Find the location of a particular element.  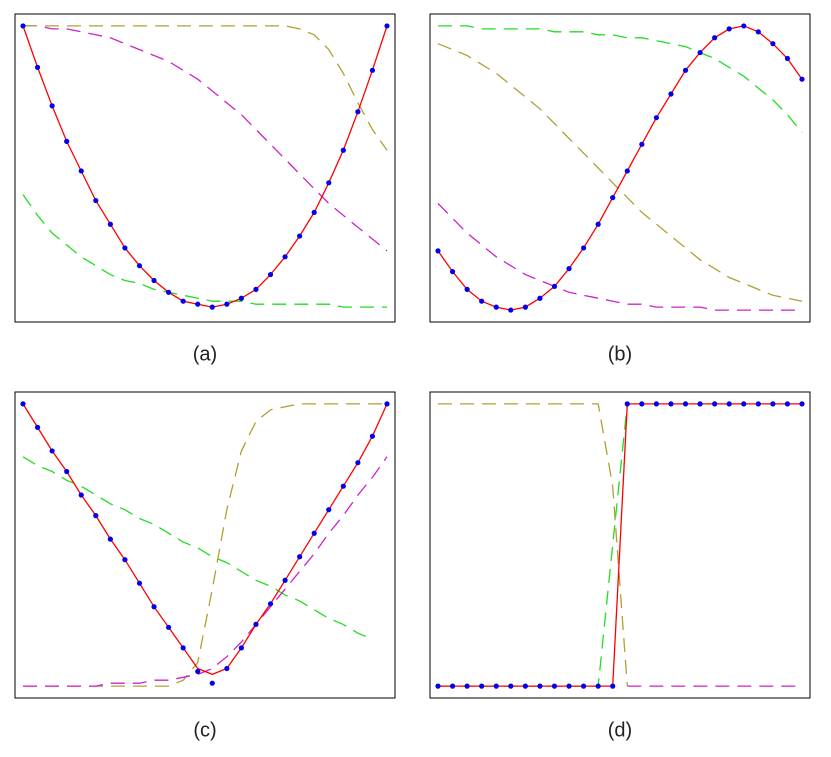

panel-caption: (b) is located at coordinates (620, 354).